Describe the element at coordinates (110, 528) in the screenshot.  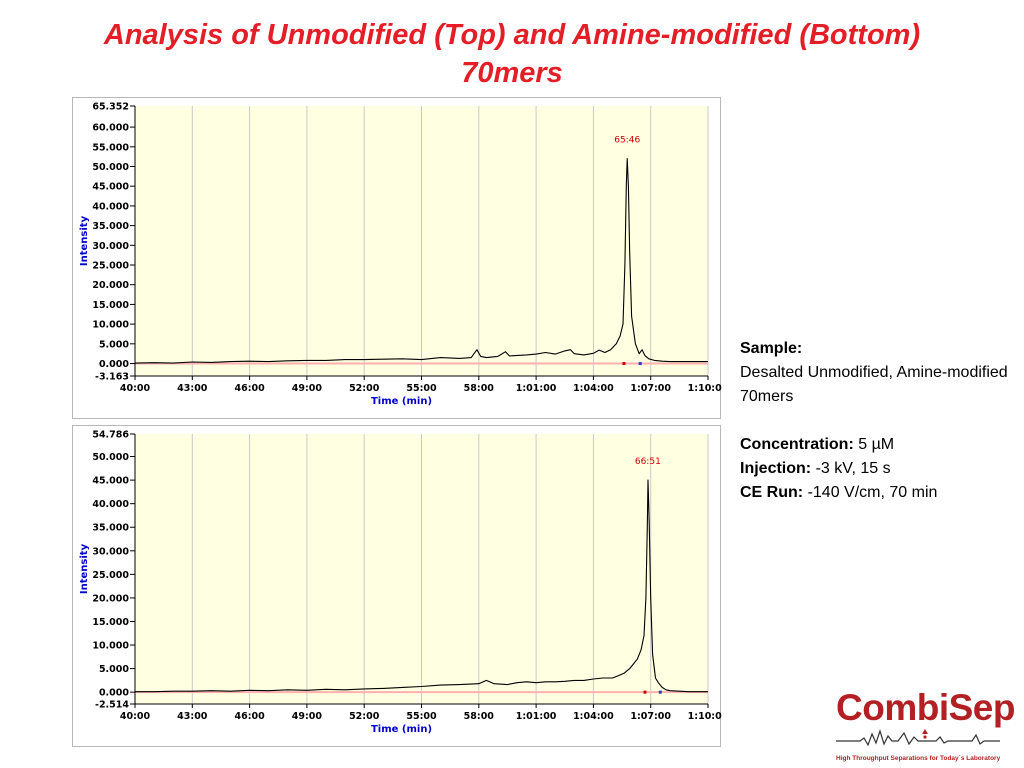
I see `chart-bottom-y-tick-label: 35.000` at that location.